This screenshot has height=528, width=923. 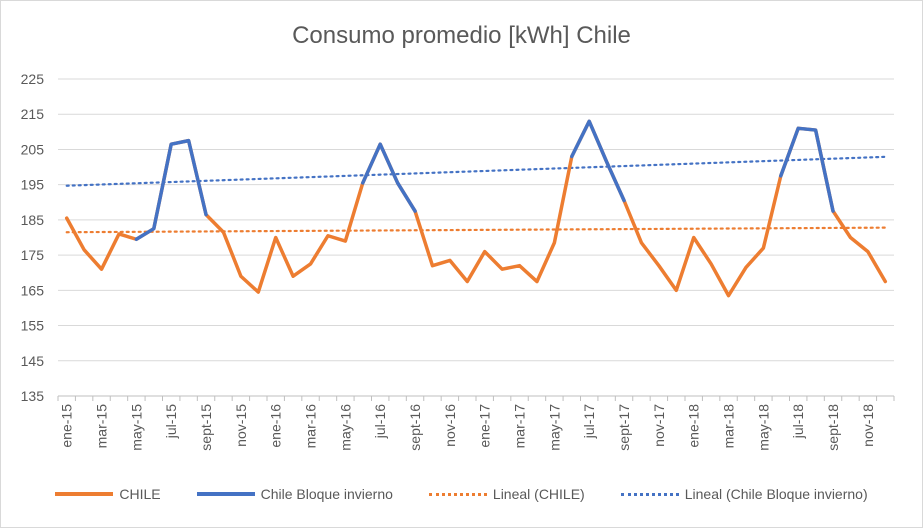 I want to click on x-tick-label: jul-18, so click(x=798, y=421).